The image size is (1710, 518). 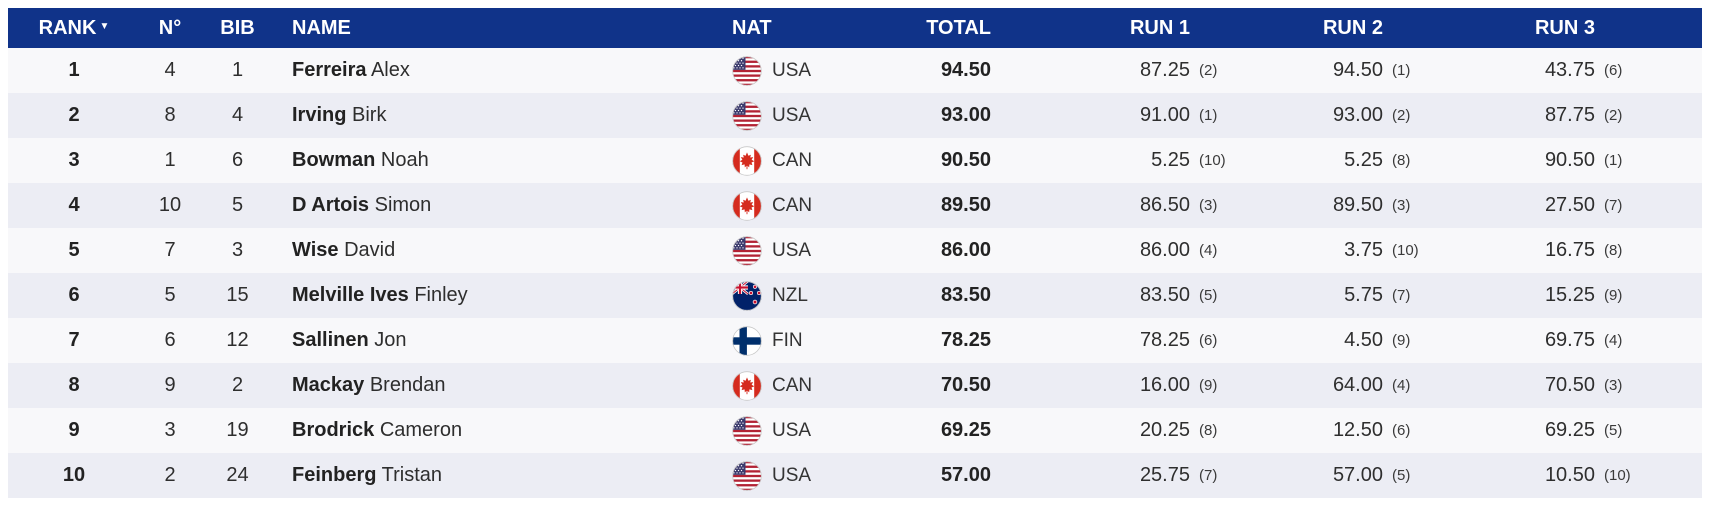 I want to click on bib-cell: 5, so click(x=237, y=205).